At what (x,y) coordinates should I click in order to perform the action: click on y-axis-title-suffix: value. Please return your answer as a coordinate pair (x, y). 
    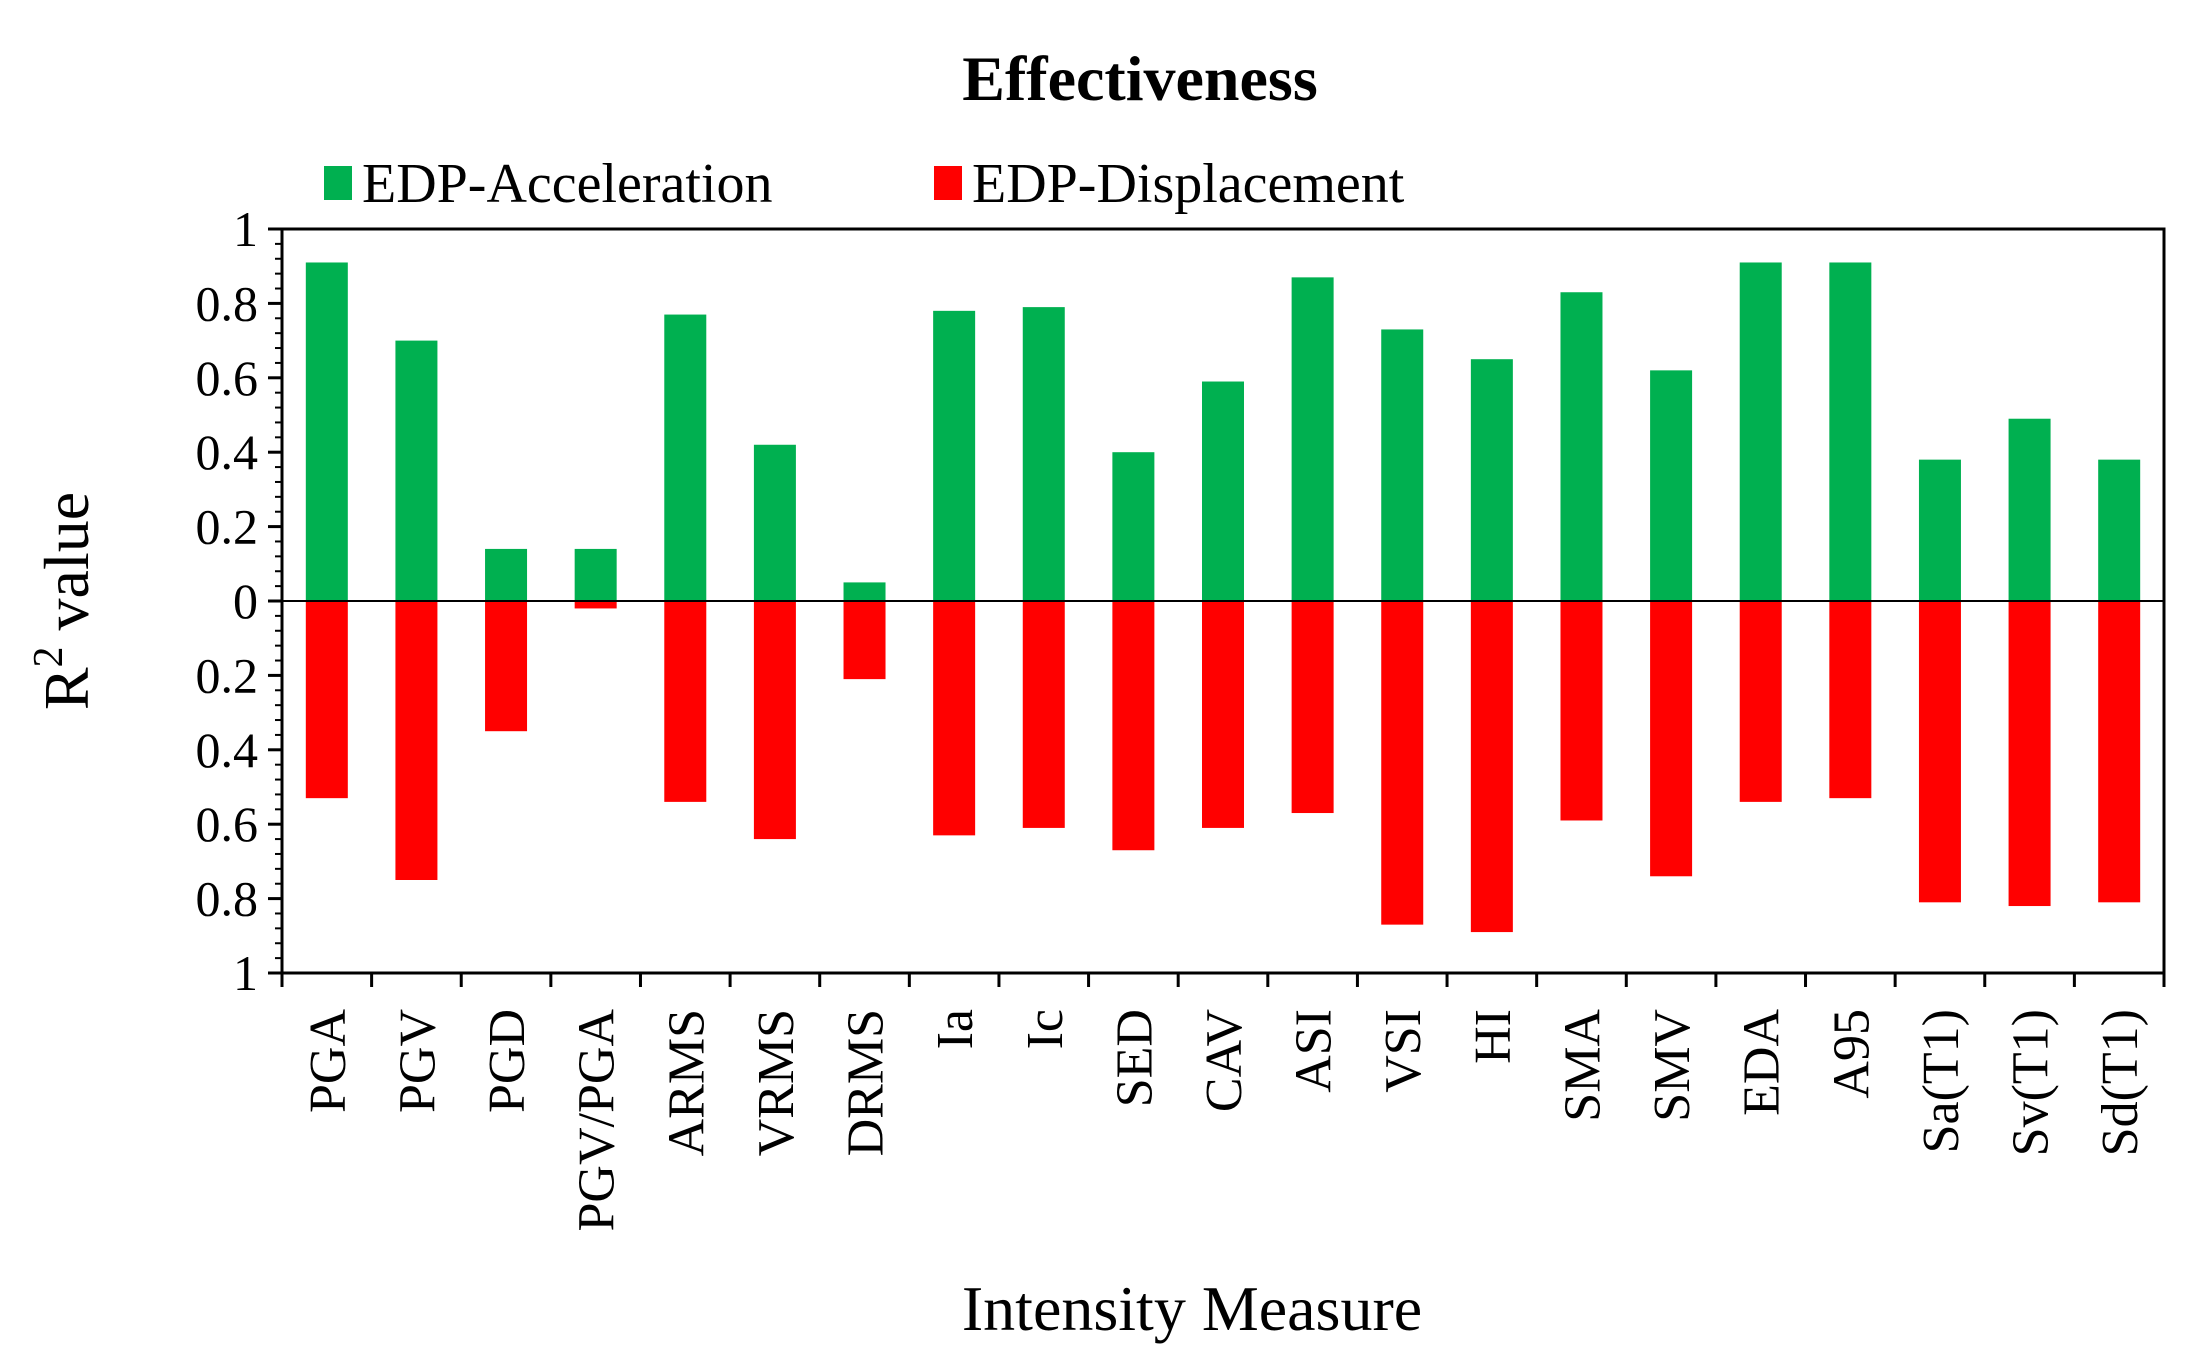
    Looking at the image, I should click on (66, 569).